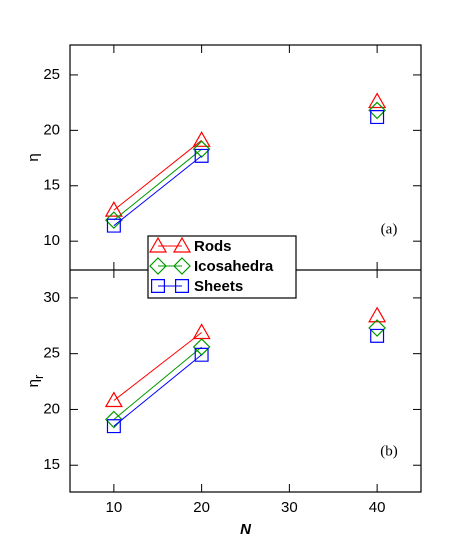 The width and height of the screenshot is (469, 551). What do you see at coordinates (377, 507) in the screenshot?
I see `x-tick-label: 40` at bounding box center [377, 507].